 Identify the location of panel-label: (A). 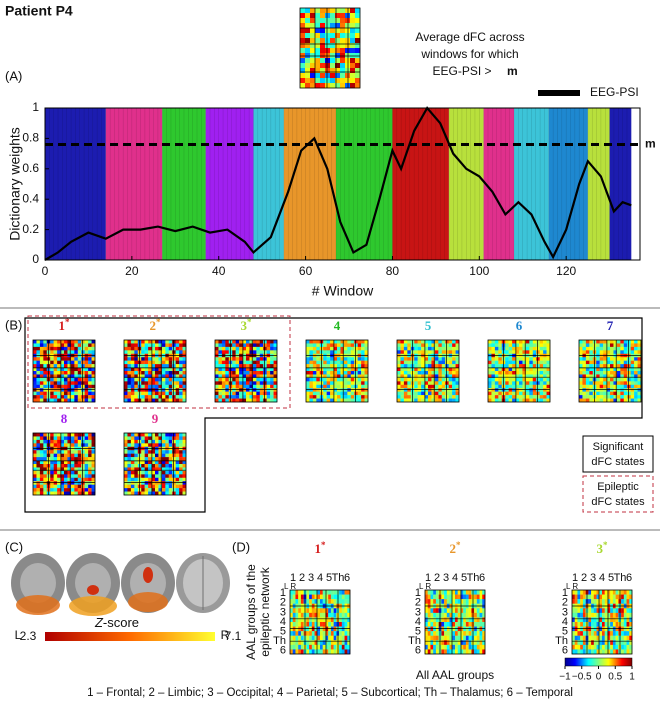
(13, 75).